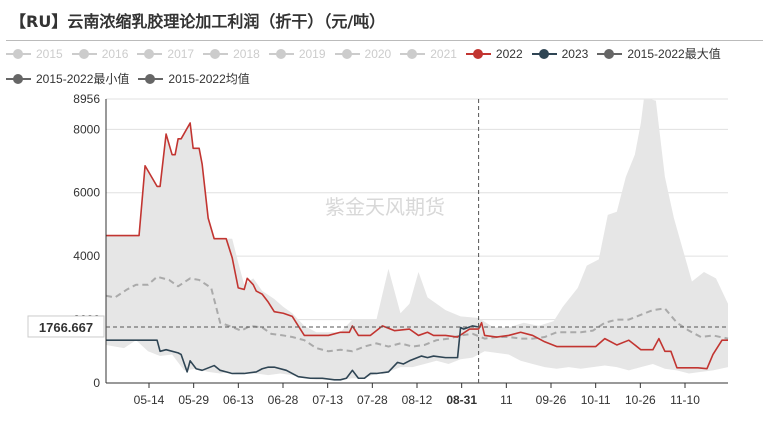 Image resolution: width=769 pixels, height=430 pixels. I want to click on x-tick-label: 10-26, so click(640, 400).